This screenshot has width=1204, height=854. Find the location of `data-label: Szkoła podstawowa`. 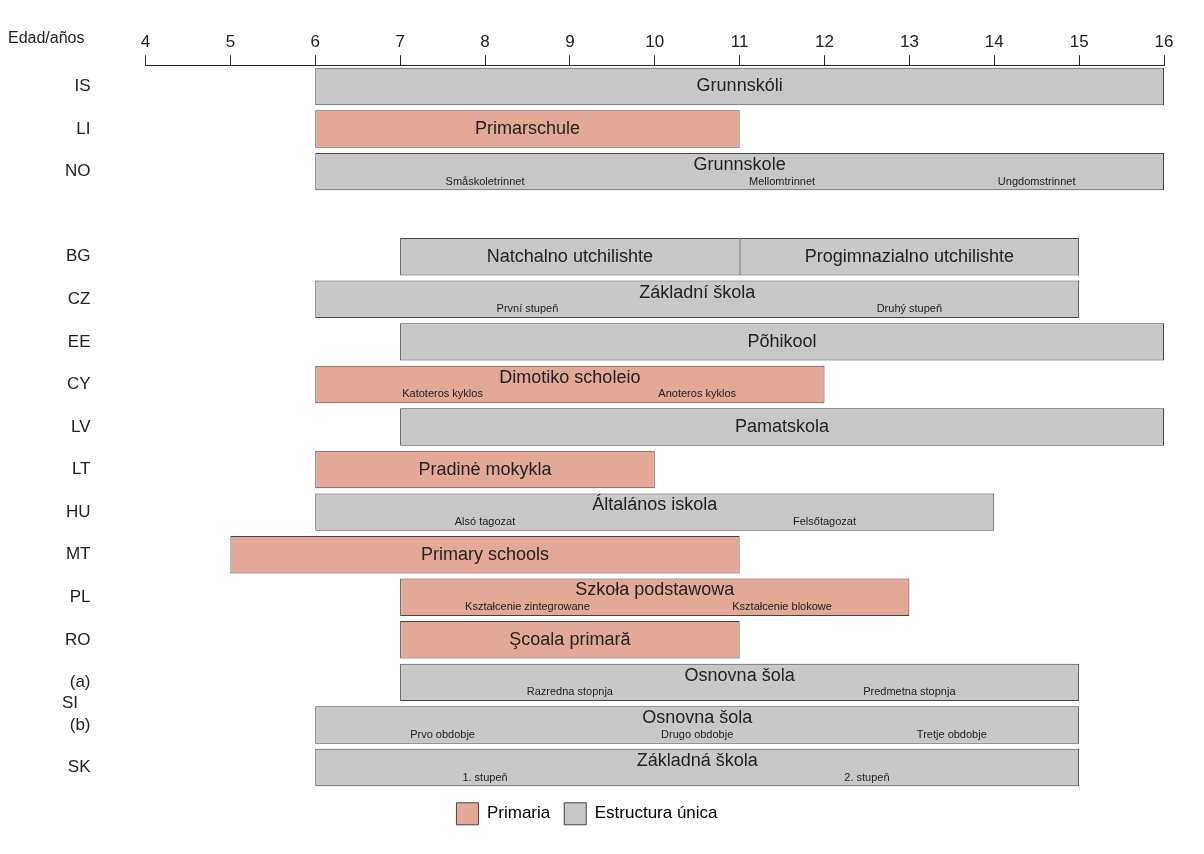

data-label: Szkoła podstawowa is located at coordinates (655, 589).